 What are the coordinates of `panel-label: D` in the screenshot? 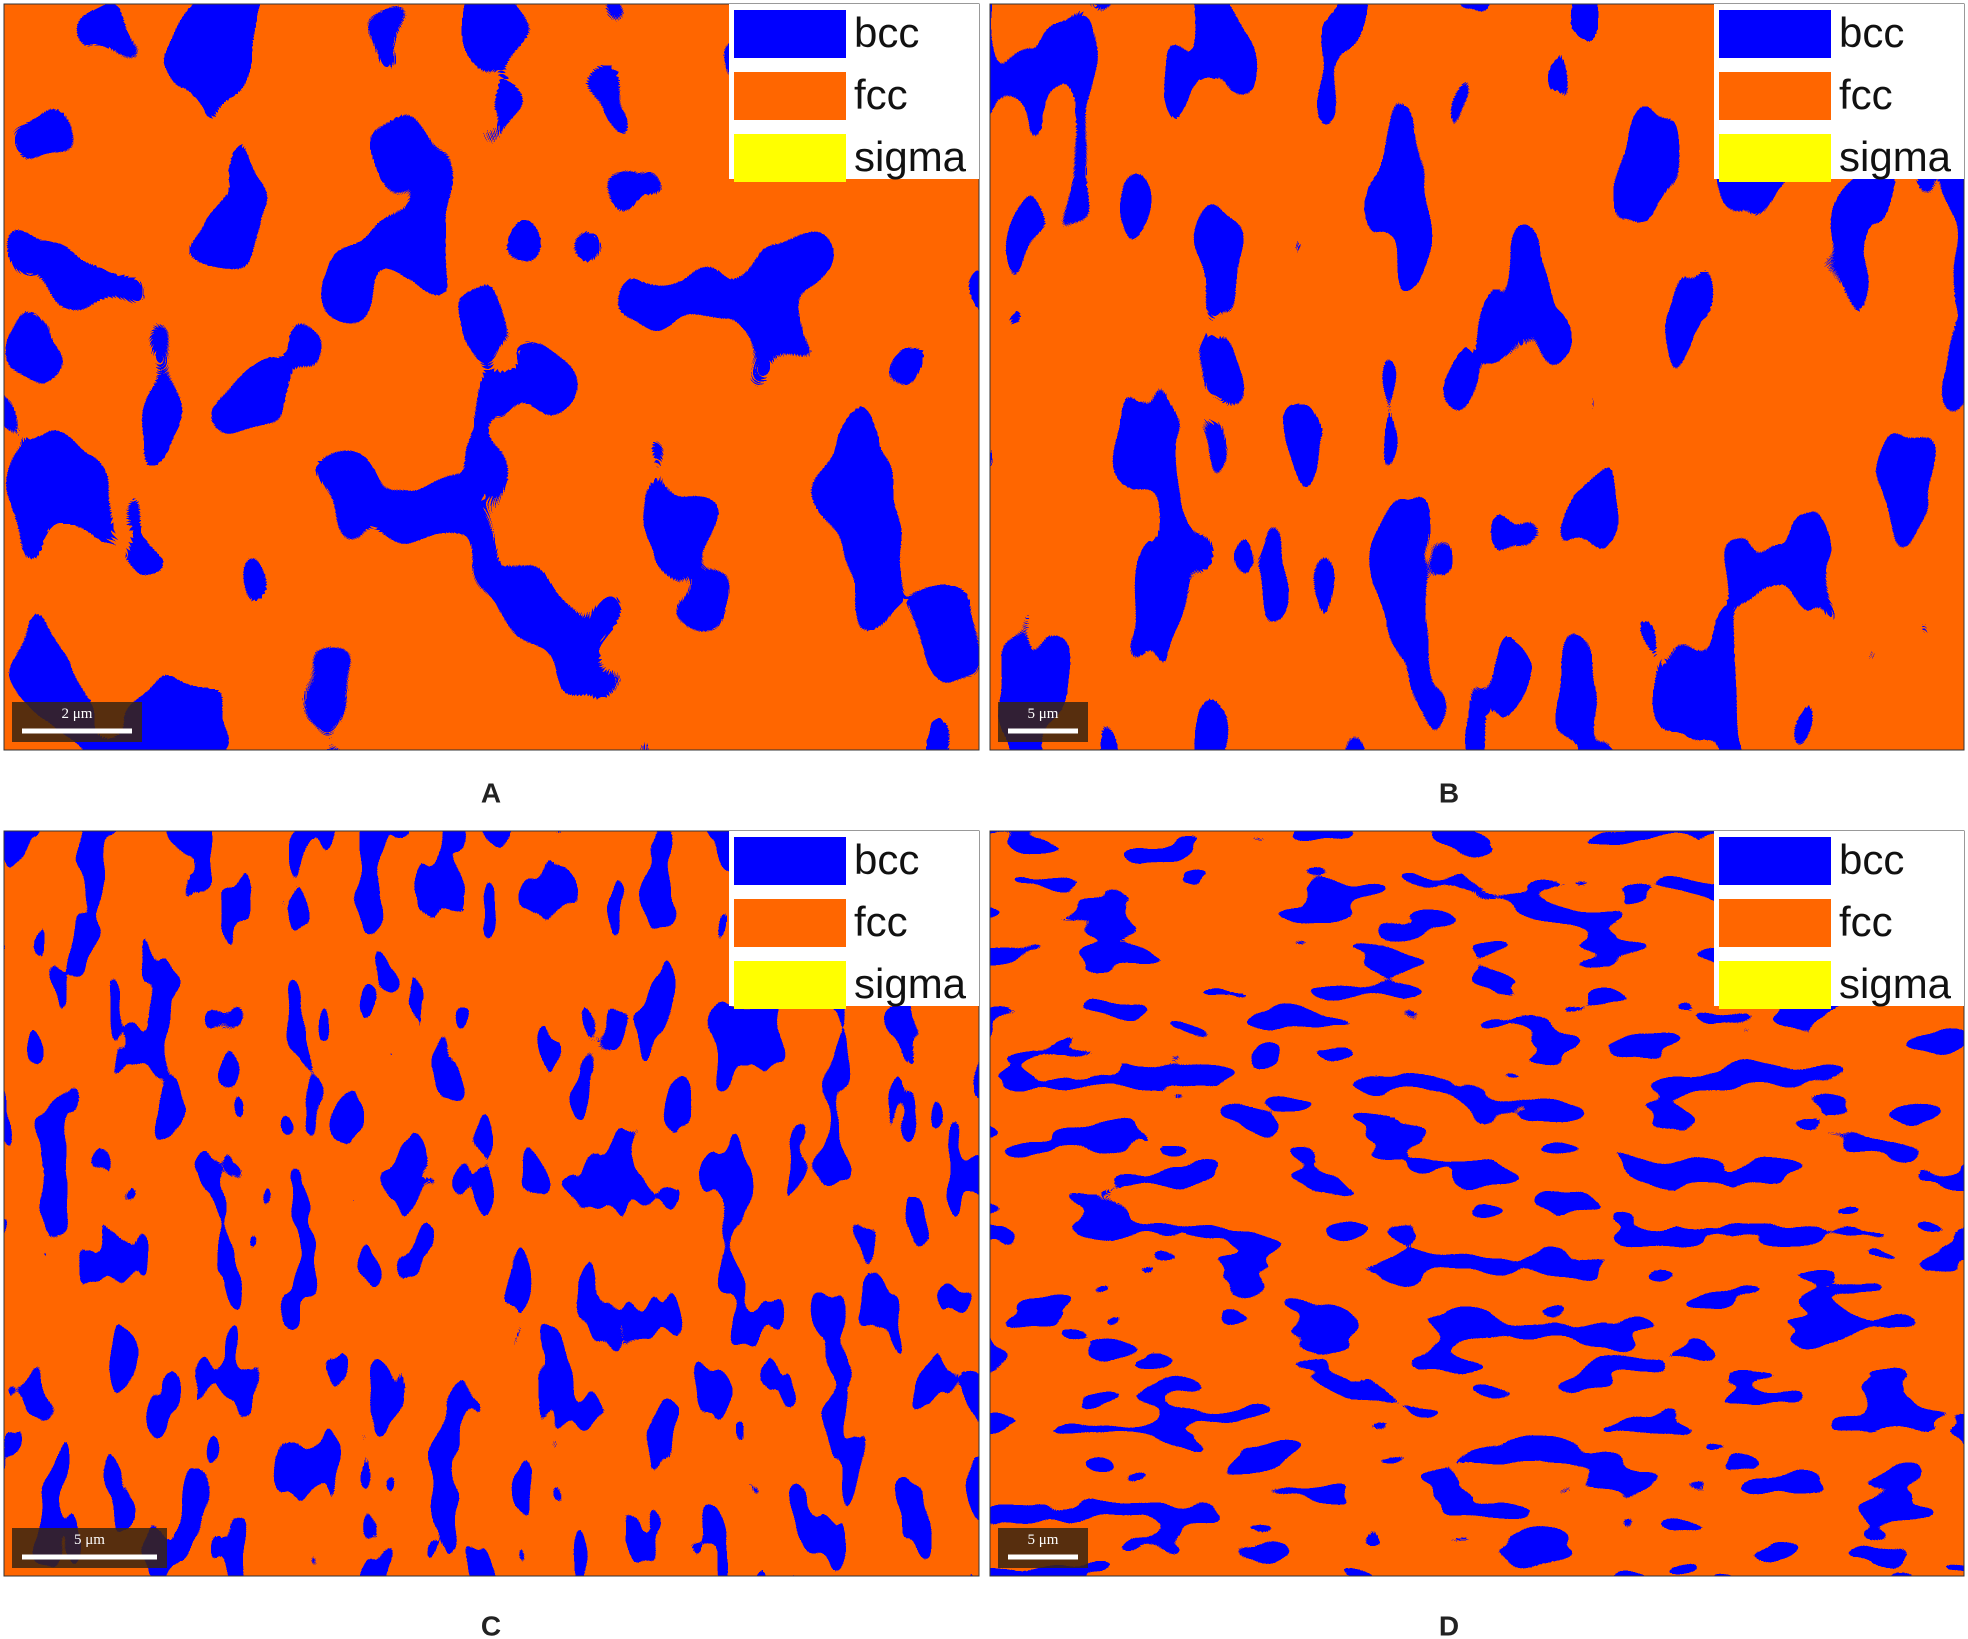 It's located at (1449, 1624).